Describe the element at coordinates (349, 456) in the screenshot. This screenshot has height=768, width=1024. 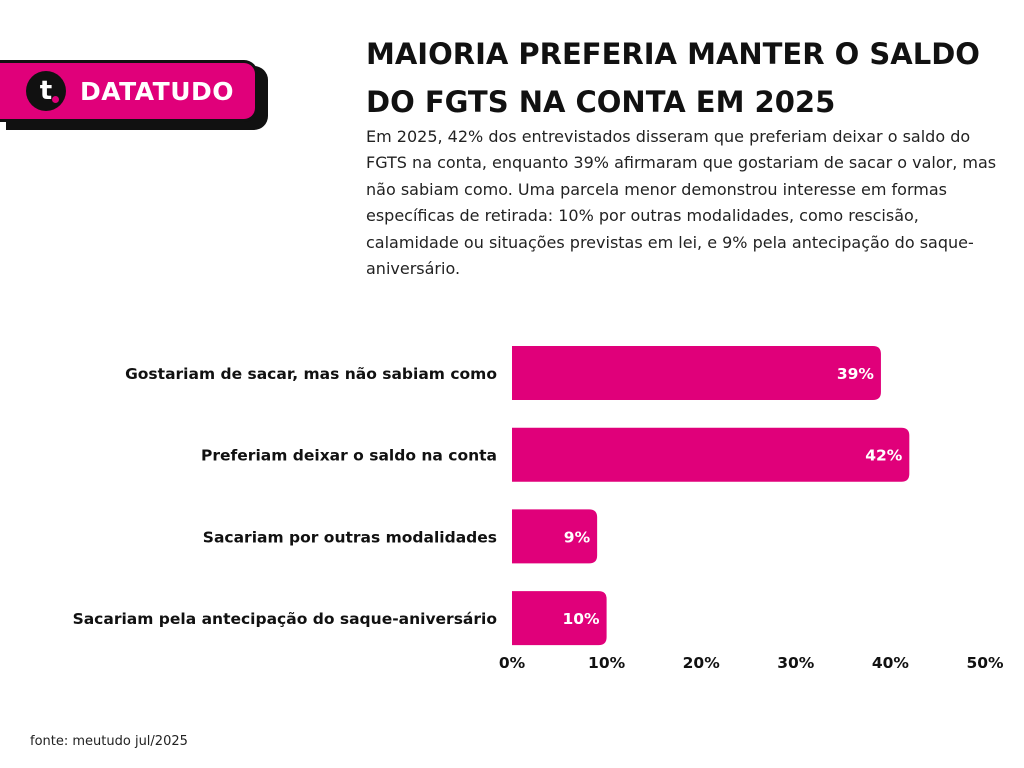
I see `category-label: Preferiam deixar o saldo na conta` at that location.